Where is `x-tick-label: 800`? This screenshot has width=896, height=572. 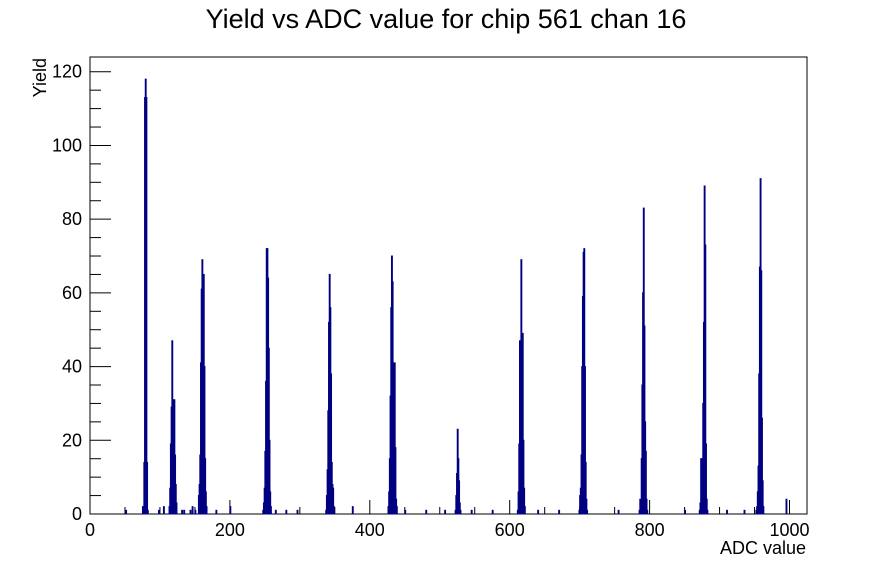 x-tick-label: 800 is located at coordinates (650, 530).